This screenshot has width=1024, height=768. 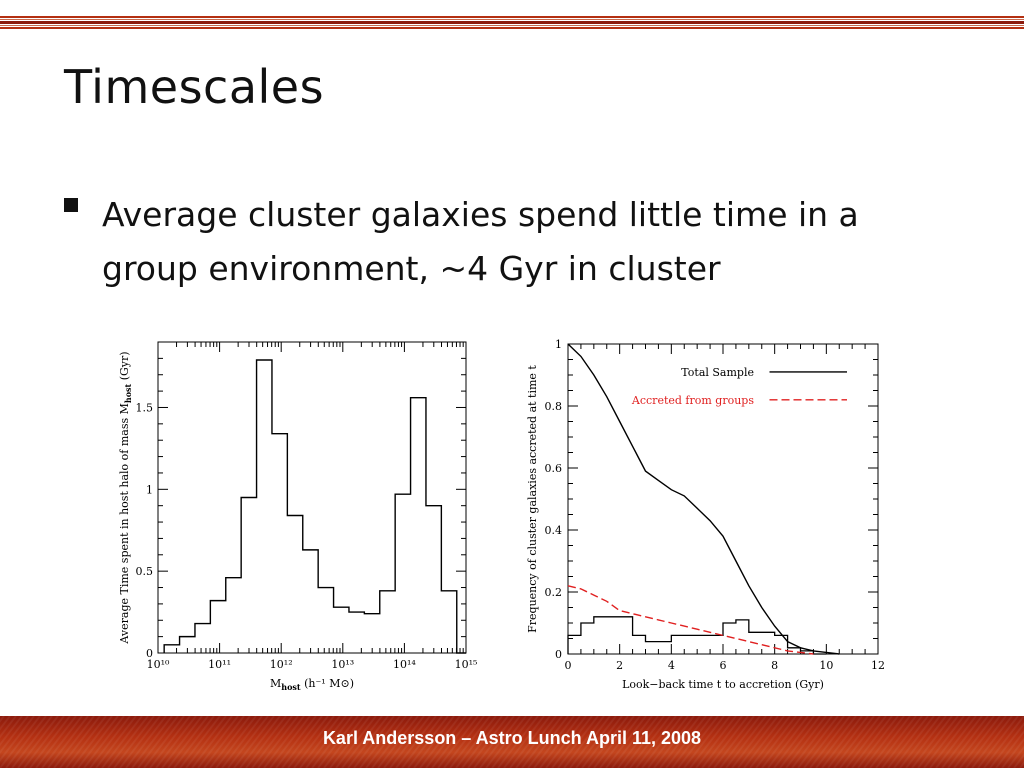 I want to click on histogram-steps, so click(x=314, y=506).